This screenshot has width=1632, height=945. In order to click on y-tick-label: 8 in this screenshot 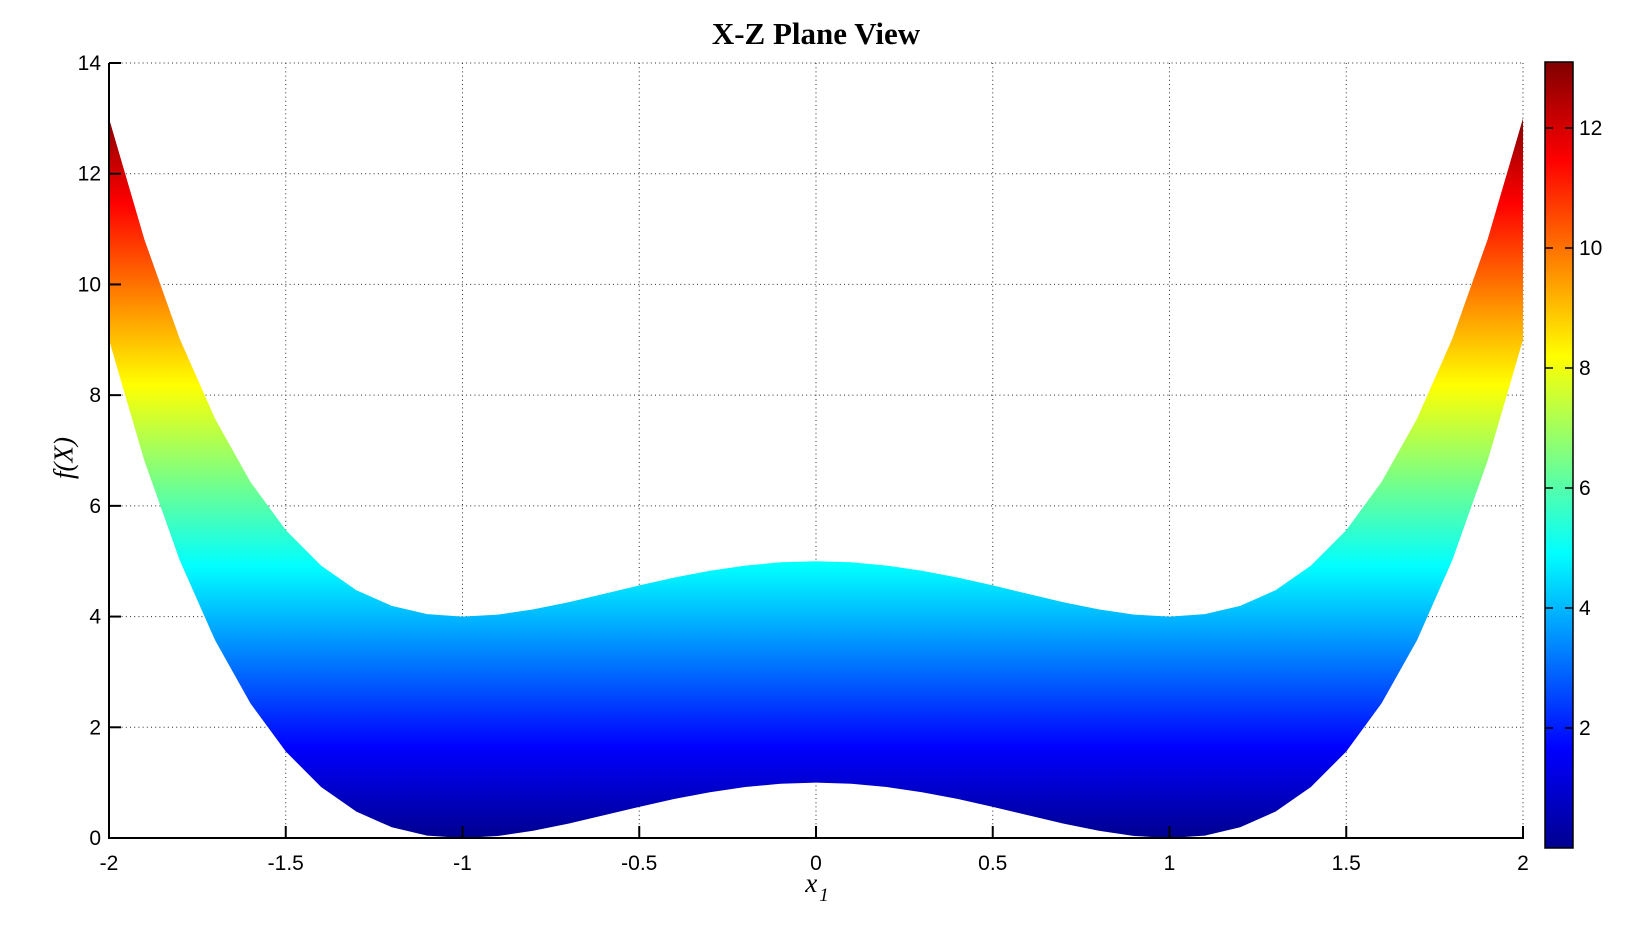, I will do `click(95, 395)`.